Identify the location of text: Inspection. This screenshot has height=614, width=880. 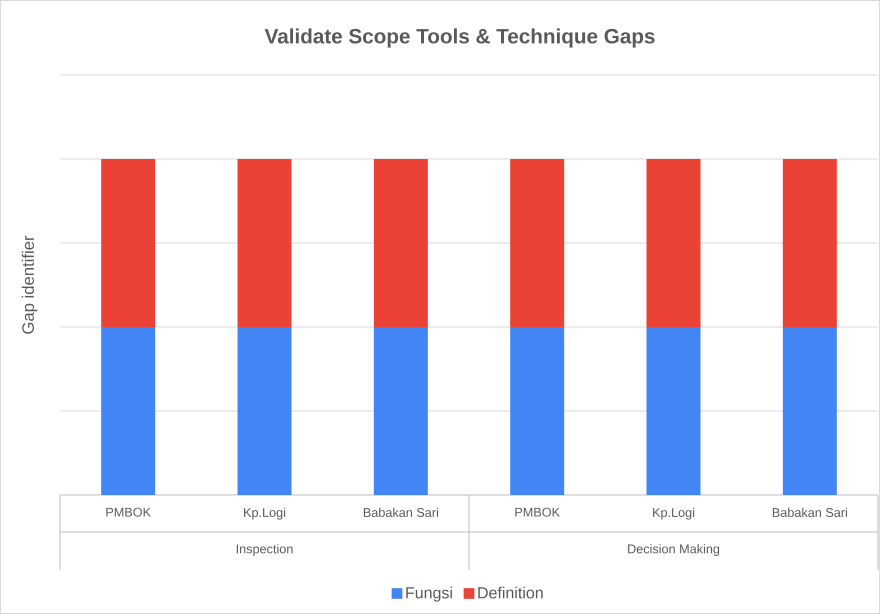
(264, 550).